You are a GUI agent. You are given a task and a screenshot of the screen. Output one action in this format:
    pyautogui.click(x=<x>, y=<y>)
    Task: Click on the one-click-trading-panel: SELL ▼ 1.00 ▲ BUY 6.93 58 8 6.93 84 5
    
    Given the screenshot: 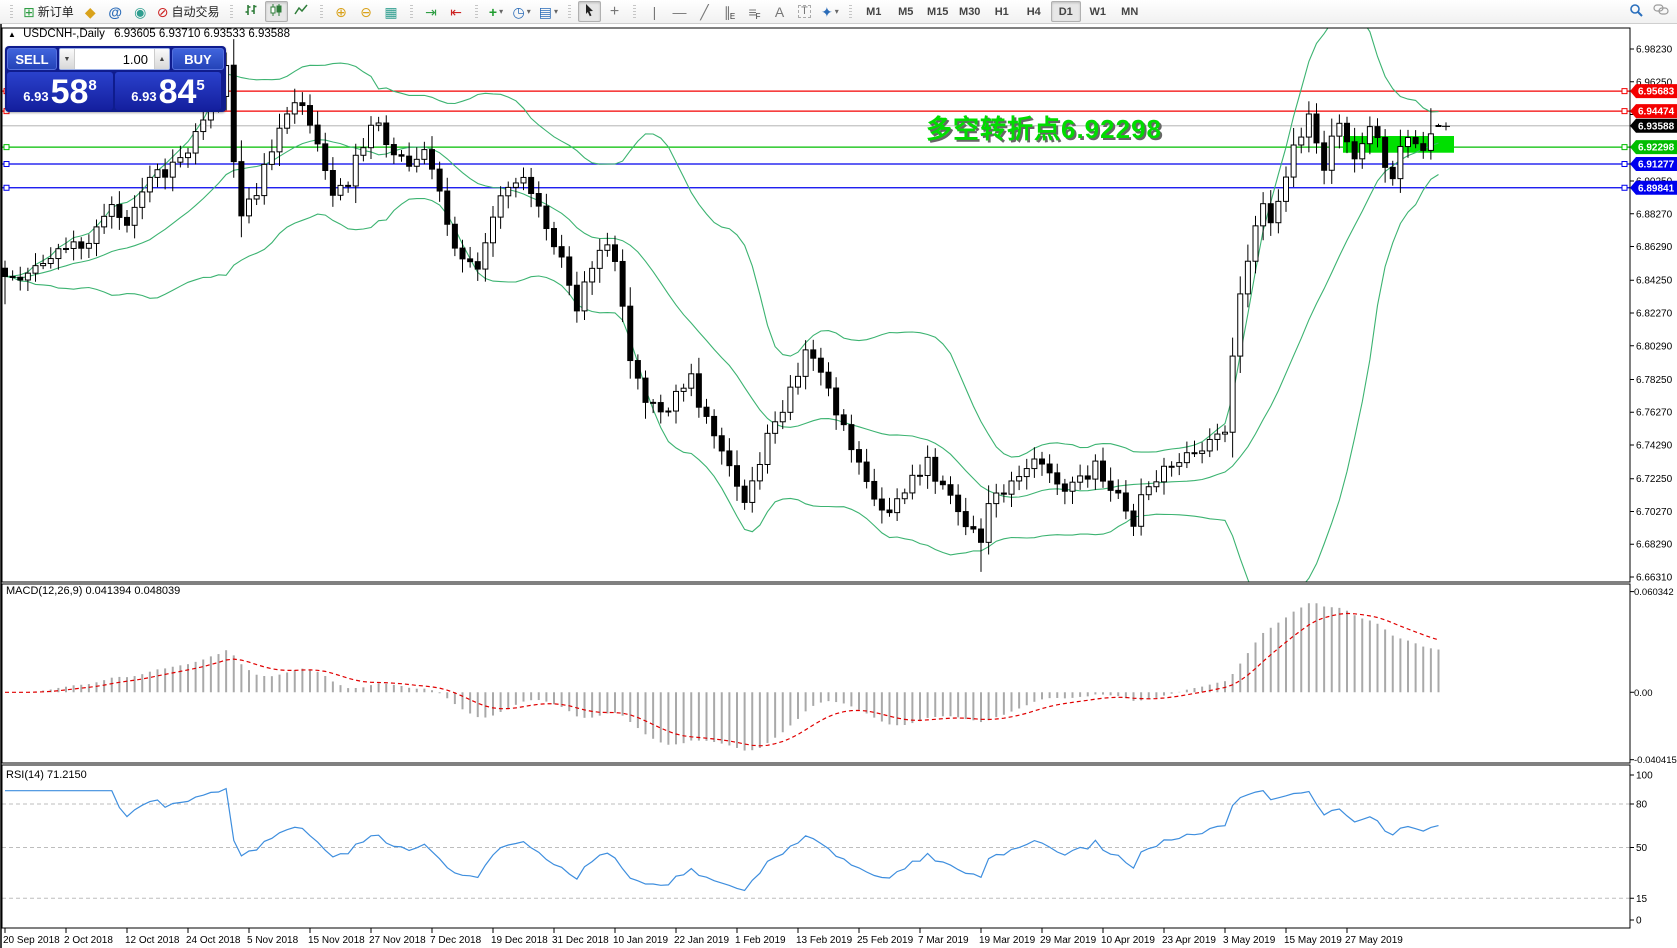 What is the action you would take?
    pyautogui.click(x=115, y=79)
    